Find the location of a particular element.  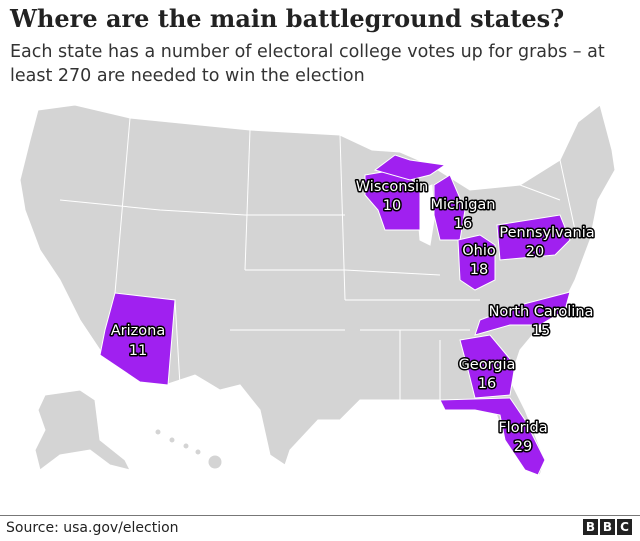

label-arizona-votes: 11 is located at coordinates (138, 351).